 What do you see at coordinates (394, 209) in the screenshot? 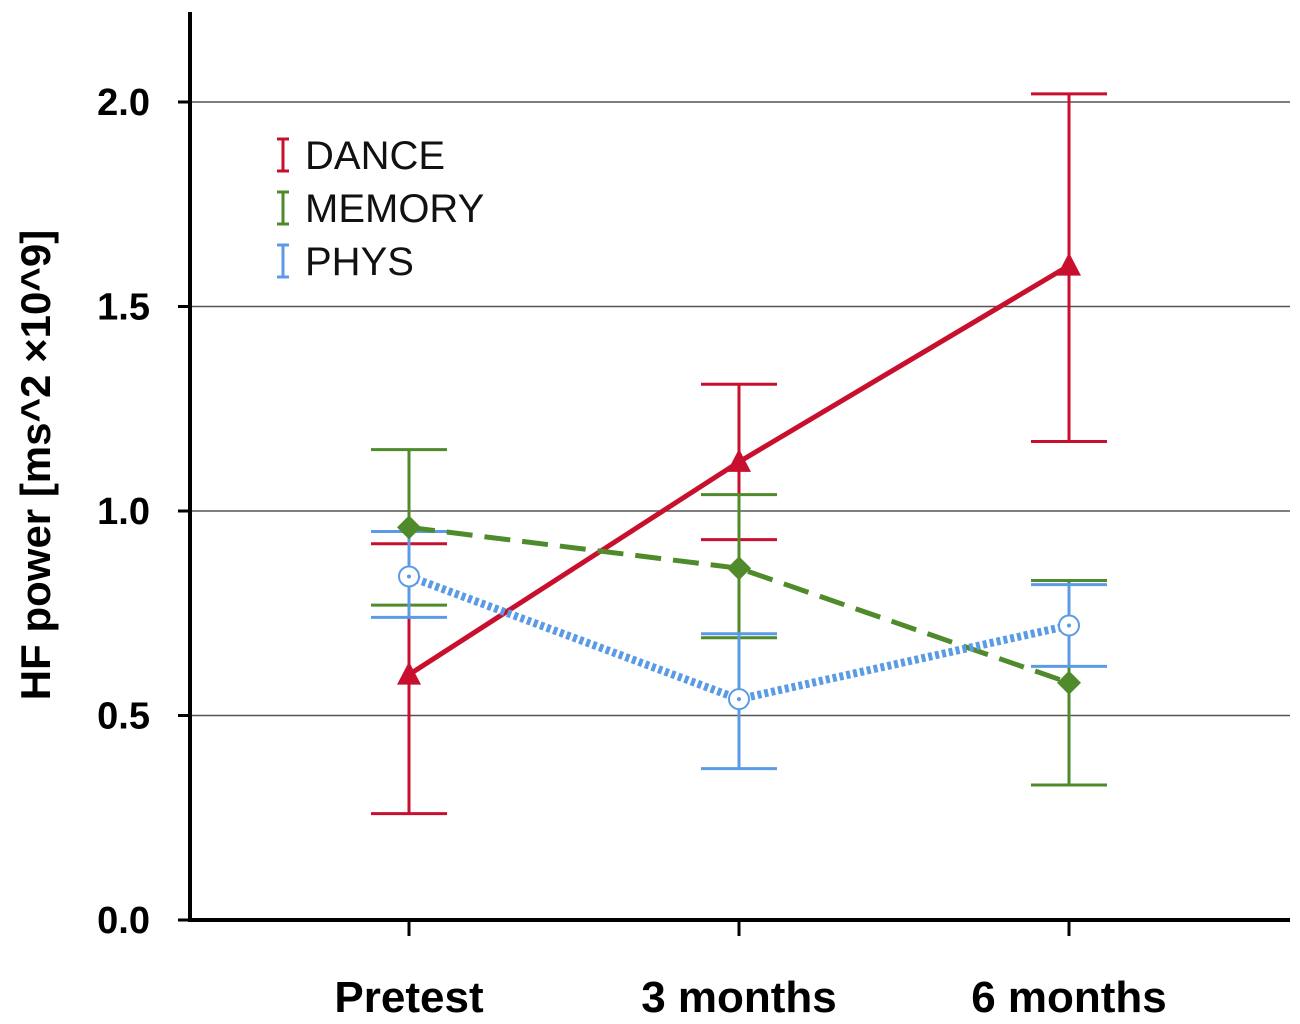
I see `legend-label: MEMORY` at bounding box center [394, 209].